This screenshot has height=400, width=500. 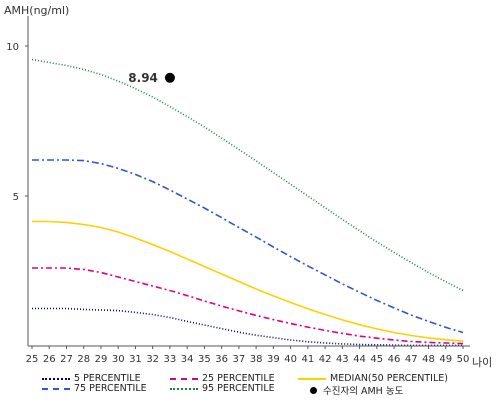 I want to click on y-tick-label: 10, so click(x=12, y=47).